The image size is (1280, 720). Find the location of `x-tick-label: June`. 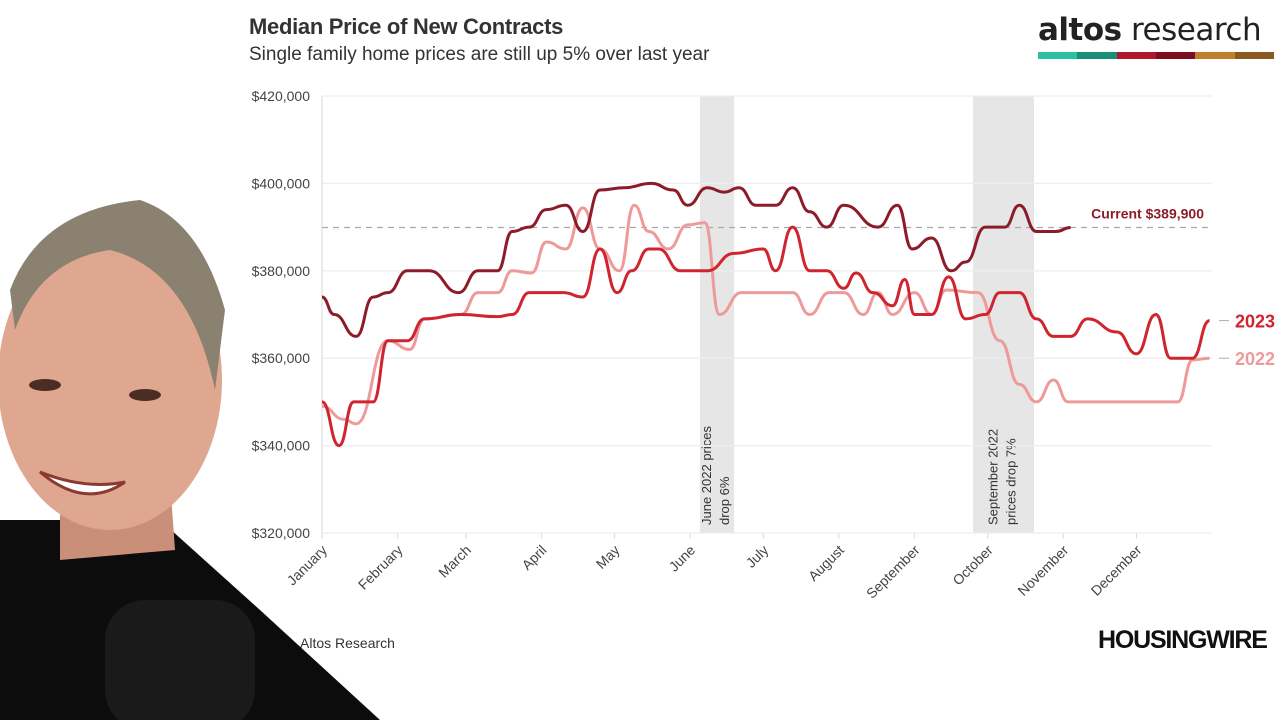

x-tick-label: June is located at coordinates (682, 558).